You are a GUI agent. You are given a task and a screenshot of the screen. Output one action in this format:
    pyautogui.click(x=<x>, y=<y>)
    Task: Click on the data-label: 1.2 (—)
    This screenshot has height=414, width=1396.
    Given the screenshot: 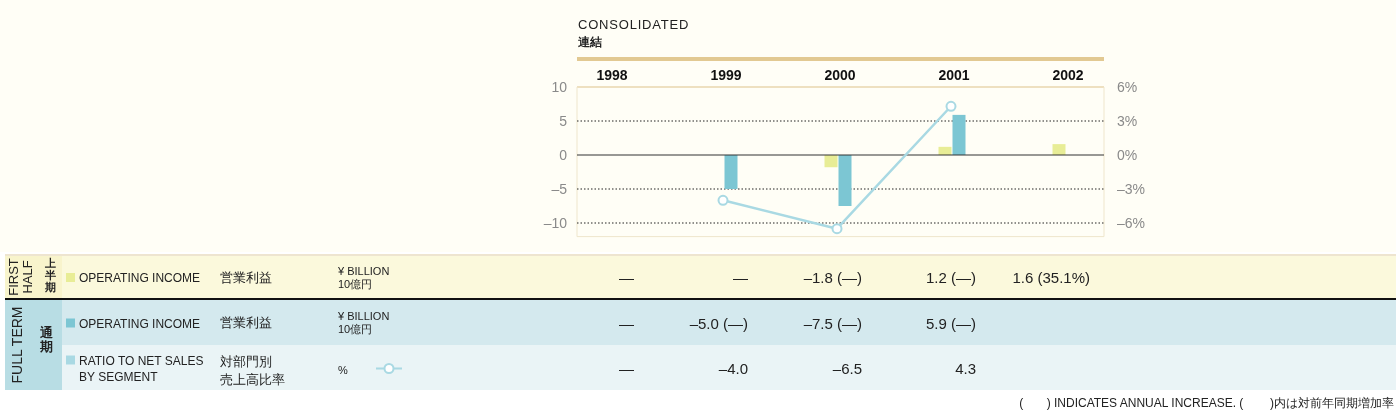 What is the action you would take?
    pyautogui.click(x=950, y=277)
    